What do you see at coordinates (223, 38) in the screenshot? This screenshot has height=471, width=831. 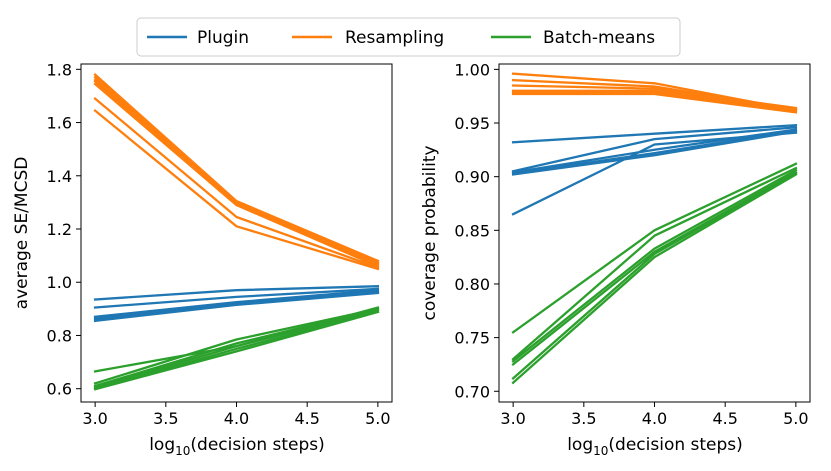 I see `legend-label-plugin: Plugin` at bounding box center [223, 38].